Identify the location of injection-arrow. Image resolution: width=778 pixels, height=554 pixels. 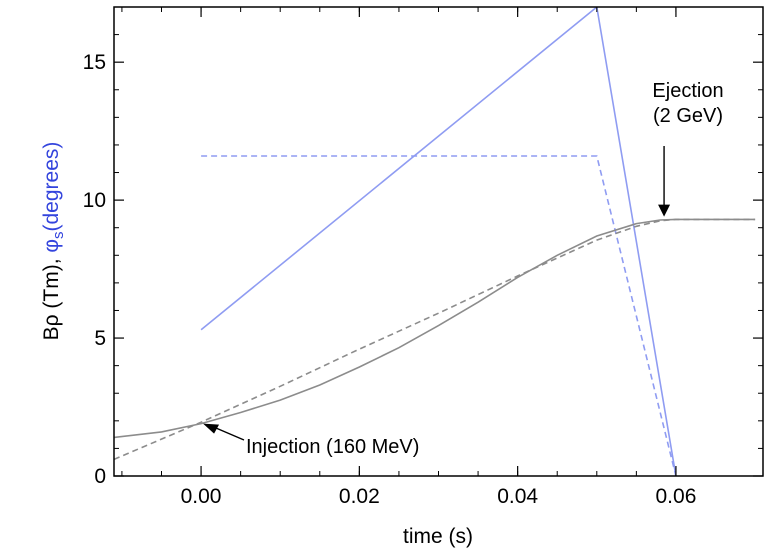
(229, 433).